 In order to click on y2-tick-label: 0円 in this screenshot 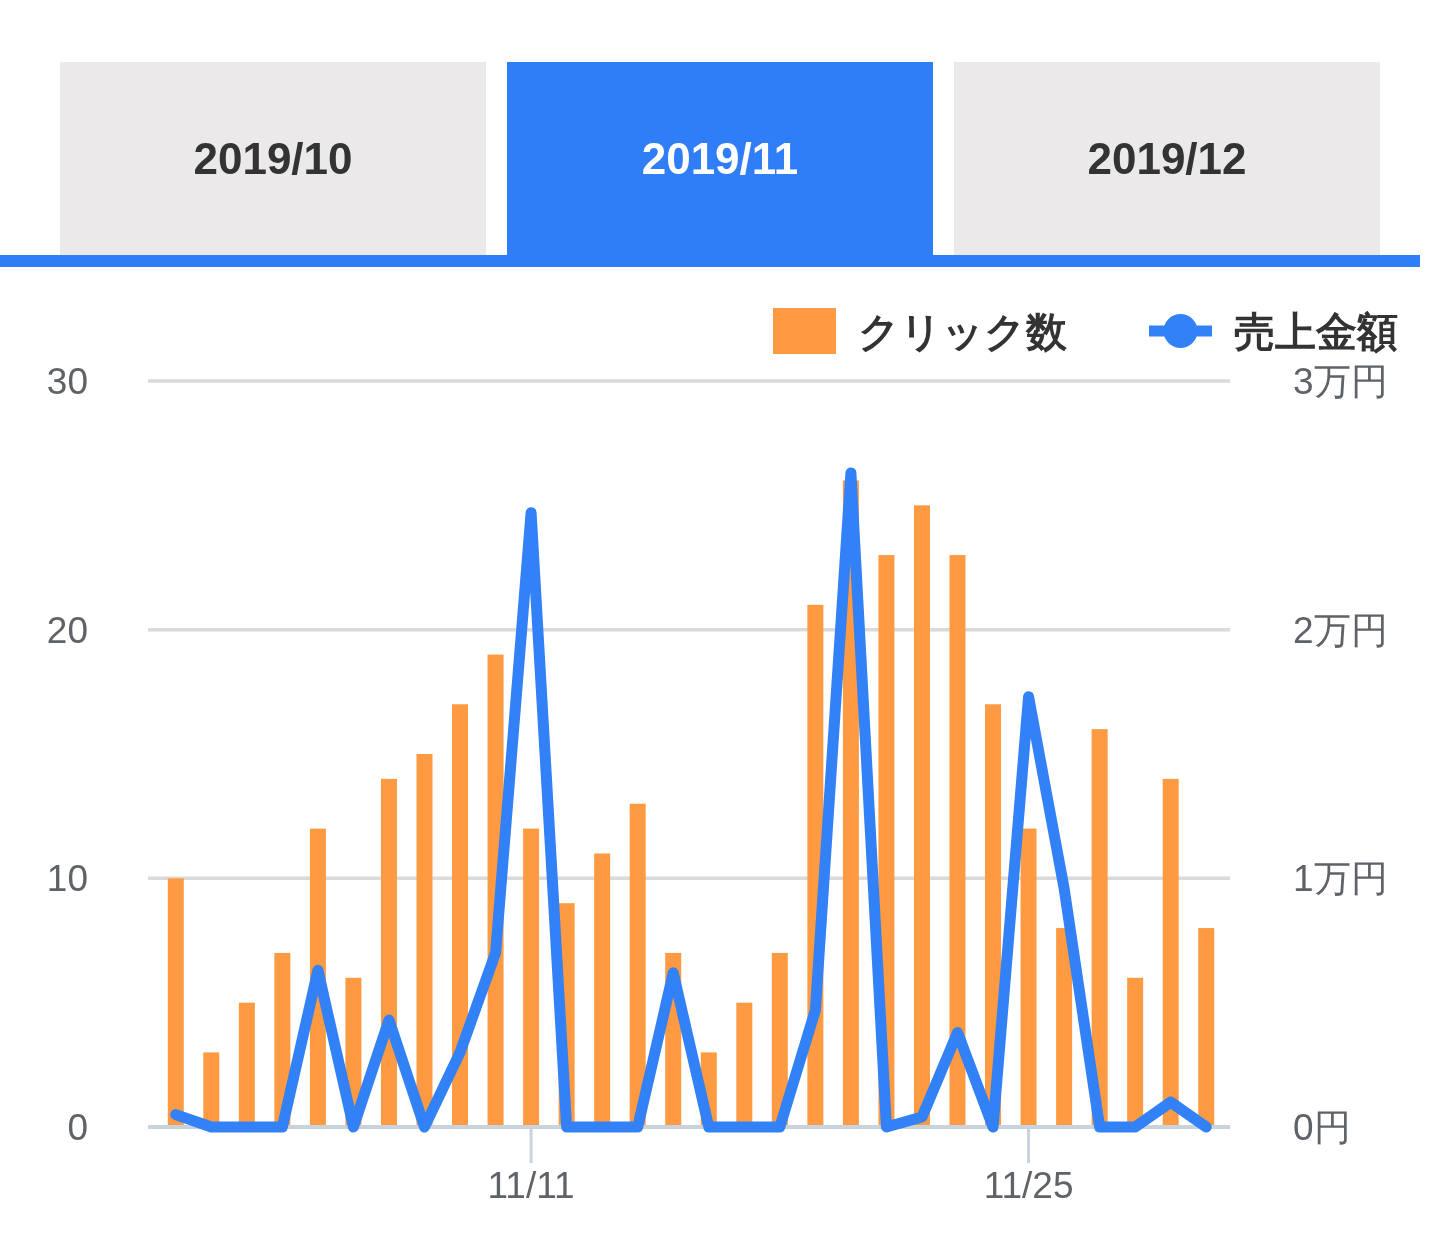, I will do `click(1322, 1127)`.